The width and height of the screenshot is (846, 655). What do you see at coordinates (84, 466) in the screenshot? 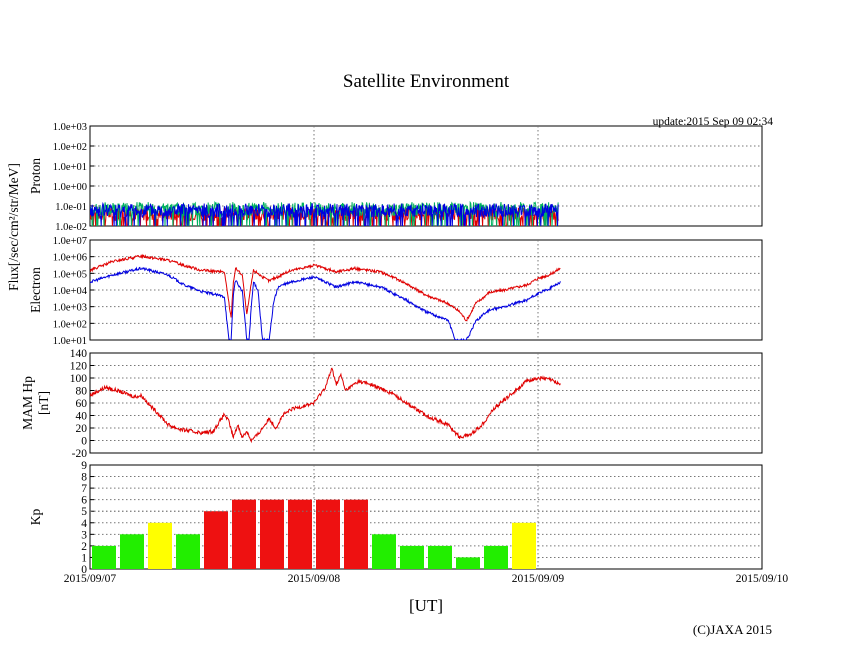
I see `y-tick-label: 9` at bounding box center [84, 466].